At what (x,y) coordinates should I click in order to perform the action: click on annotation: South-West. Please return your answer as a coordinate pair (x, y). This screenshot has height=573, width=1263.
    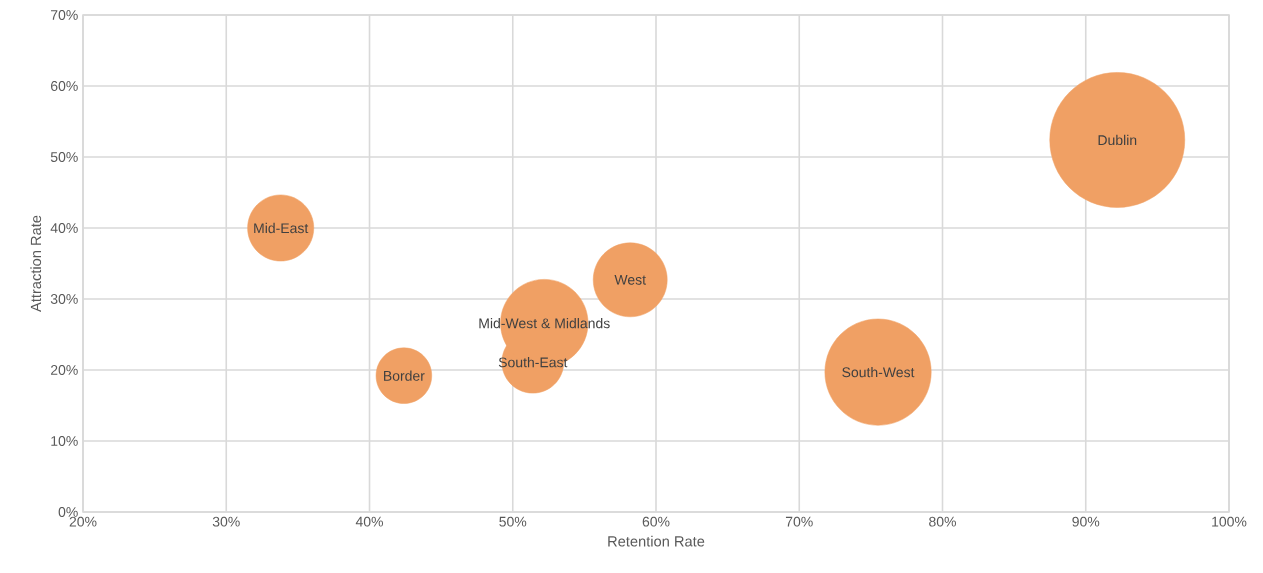
    Looking at the image, I should click on (878, 372).